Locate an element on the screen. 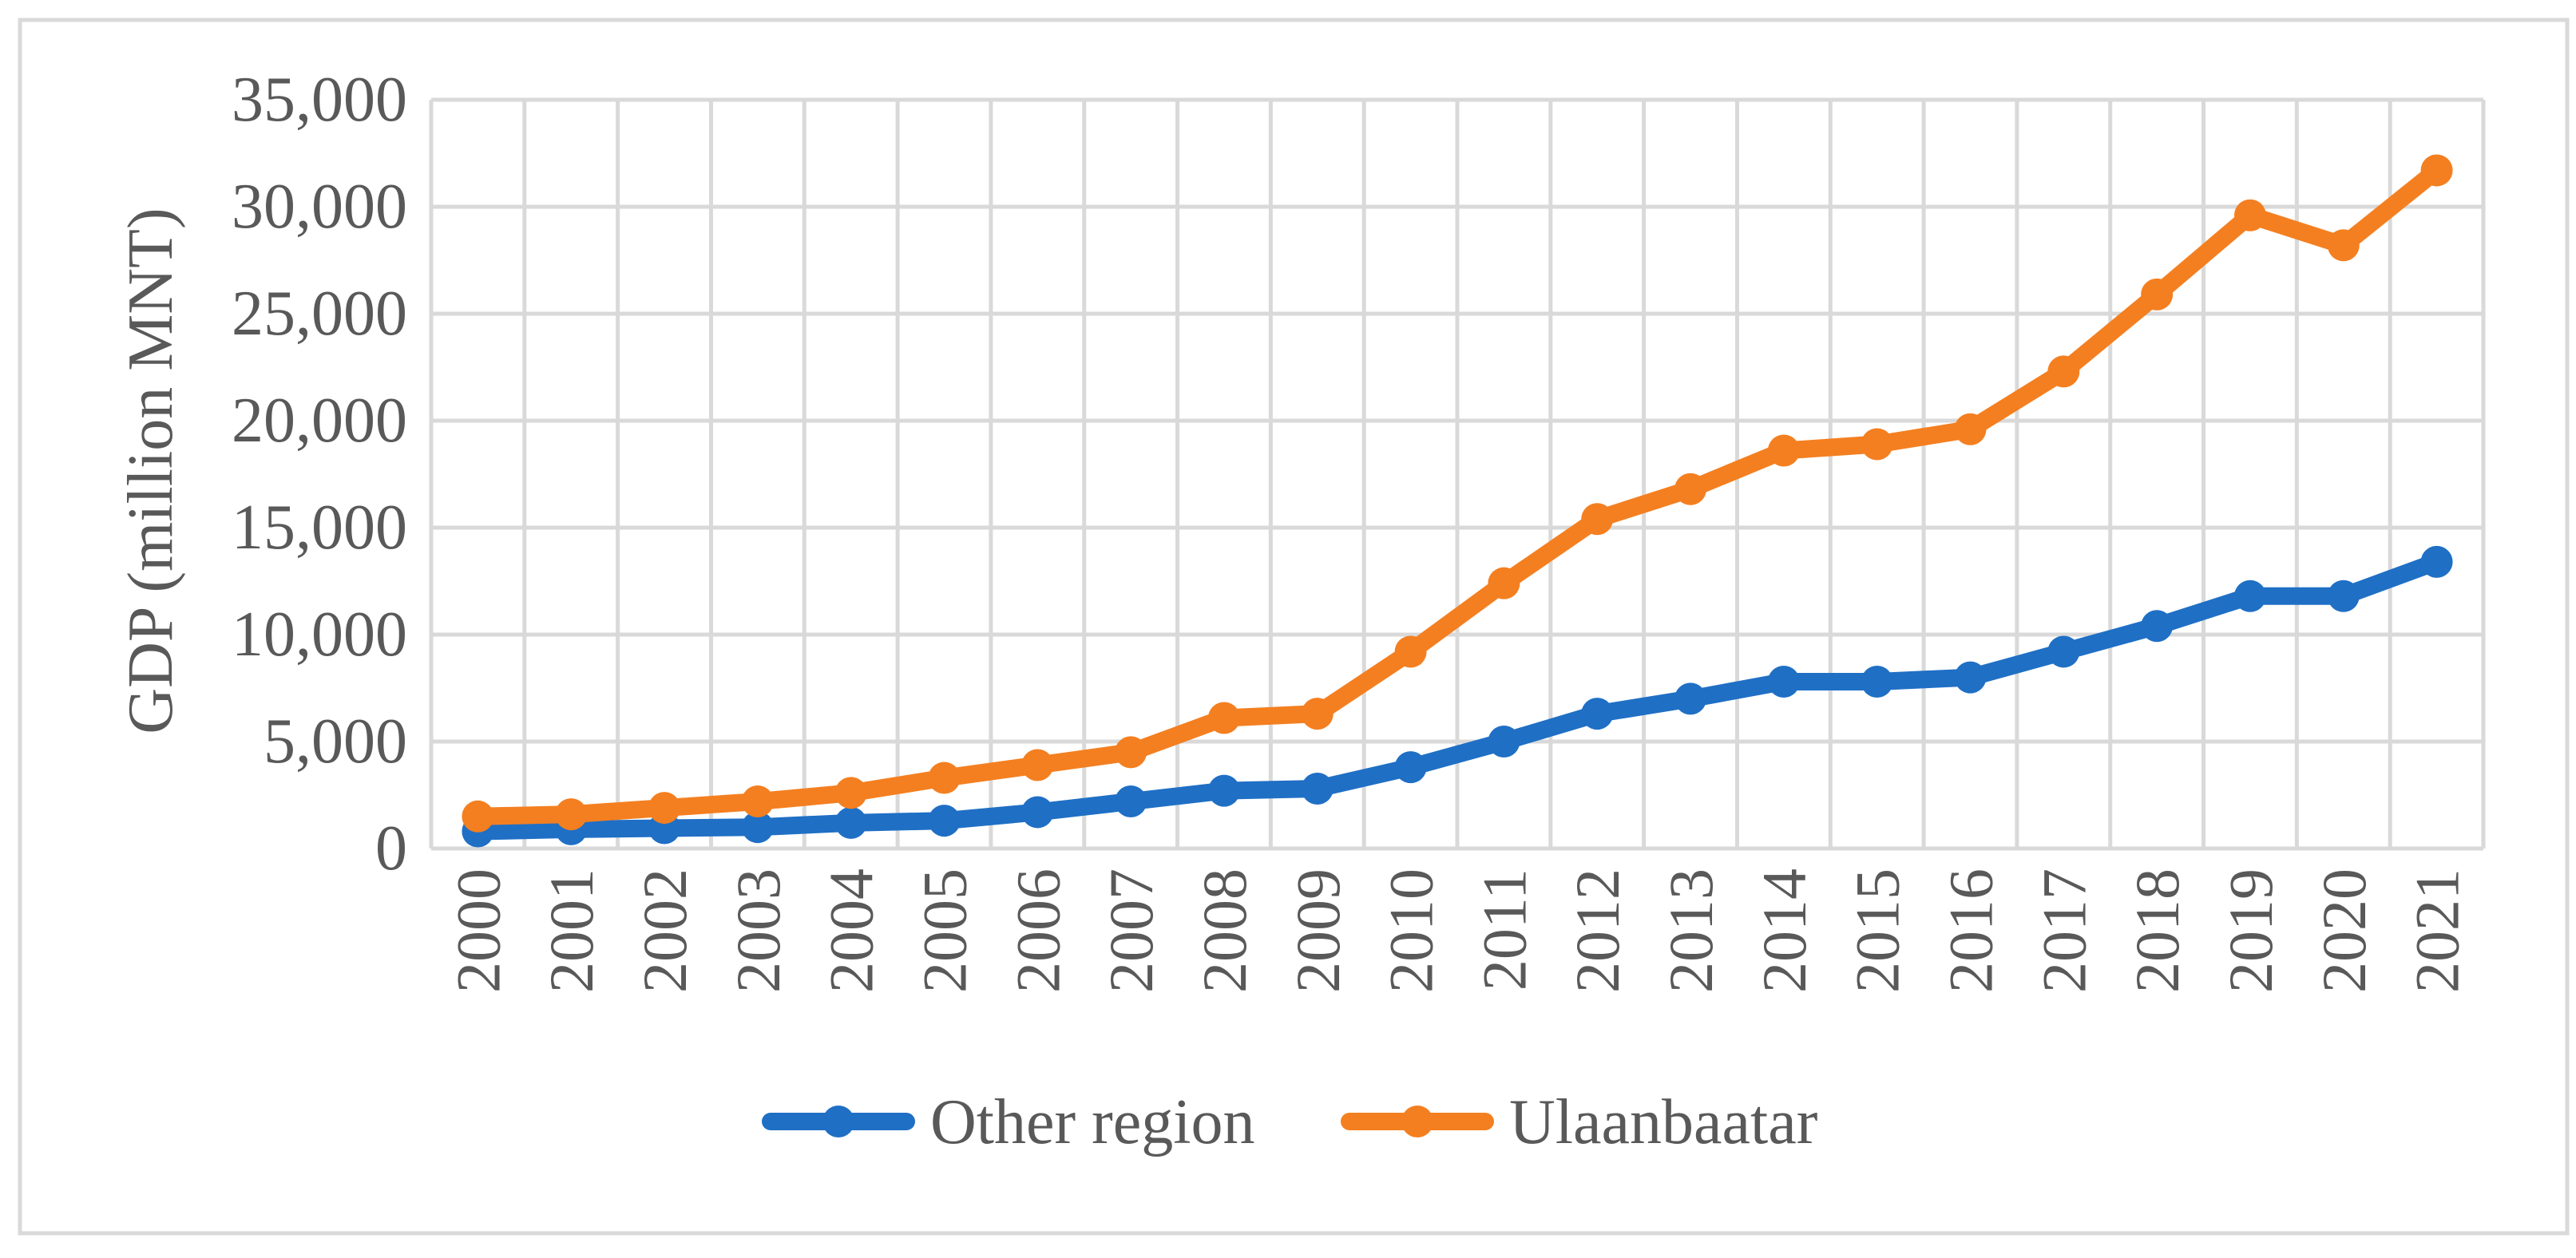 This screenshot has width=2576, height=1258. x-tick-label: 2009 is located at coordinates (1318, 930).